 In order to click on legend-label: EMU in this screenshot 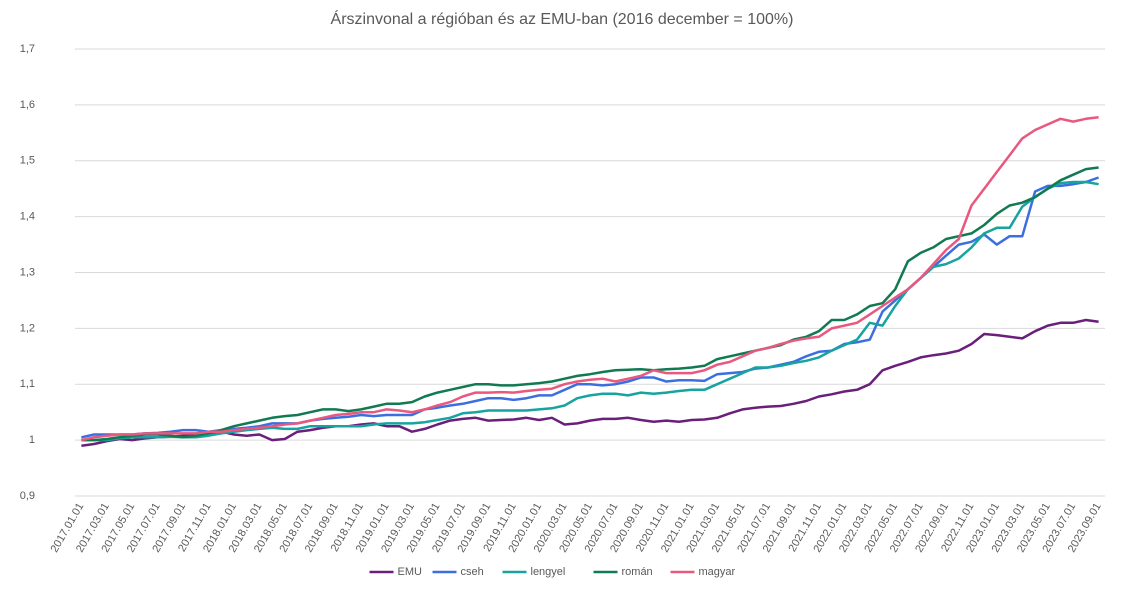, I will do `click(410, 572)`.